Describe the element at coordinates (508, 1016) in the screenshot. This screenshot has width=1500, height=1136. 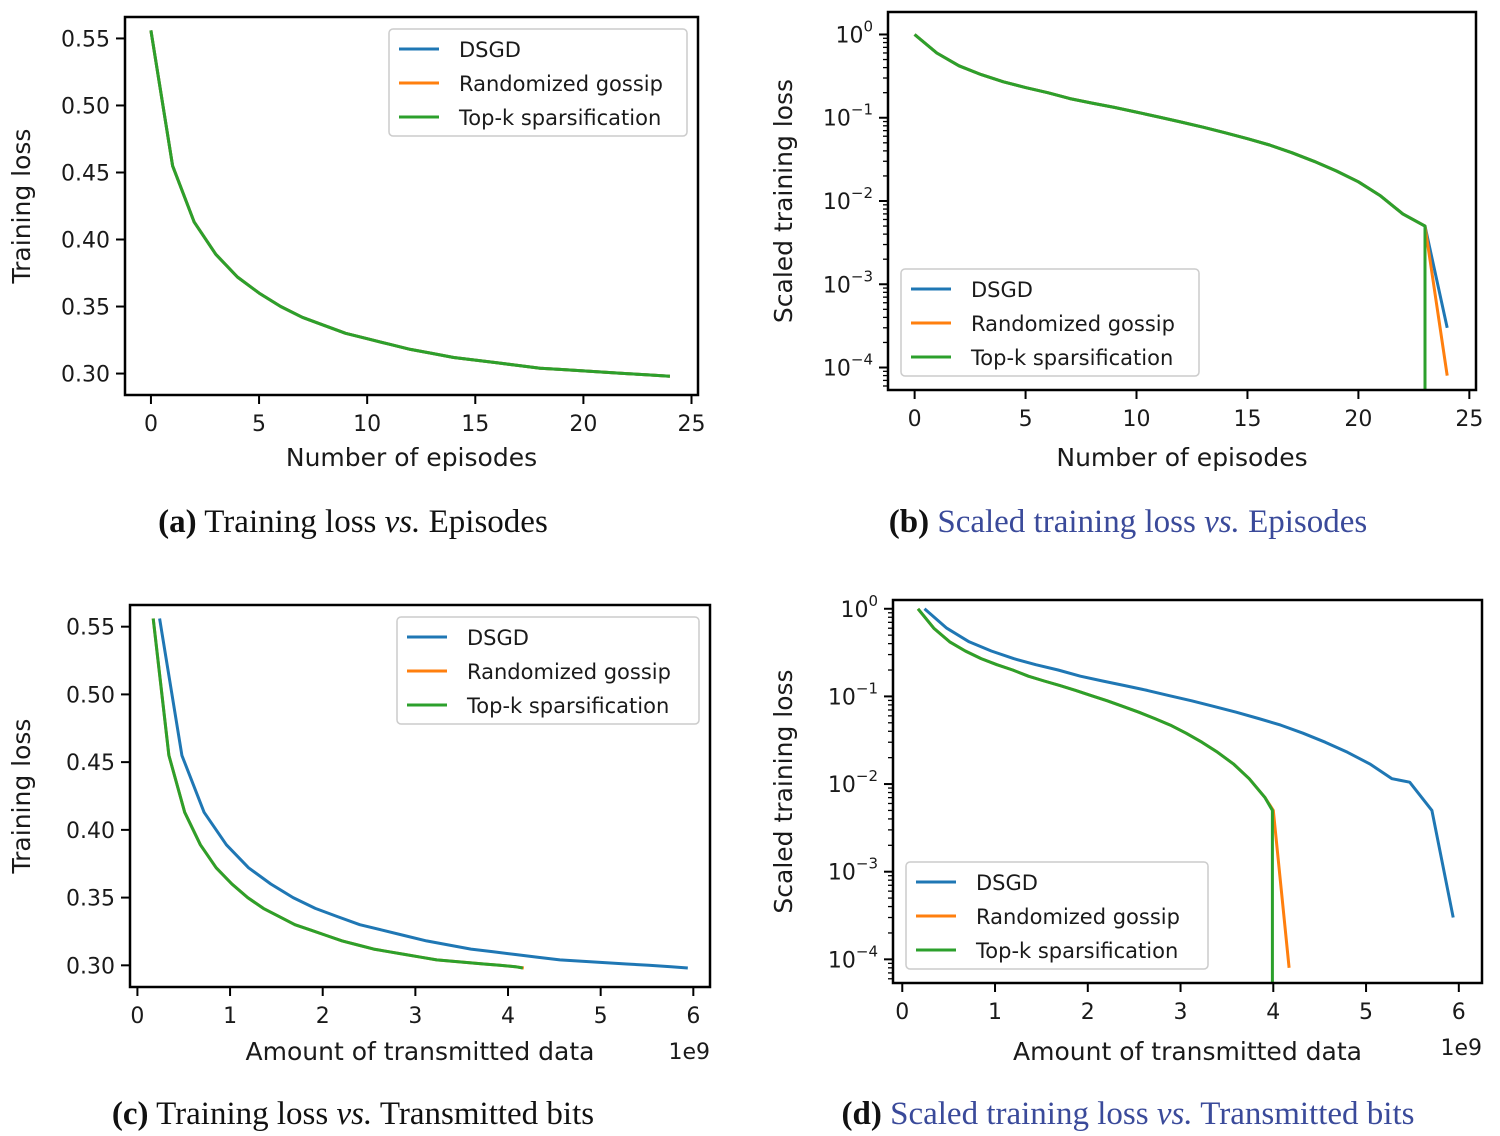
I see `x-tick-label: 4` at that location.